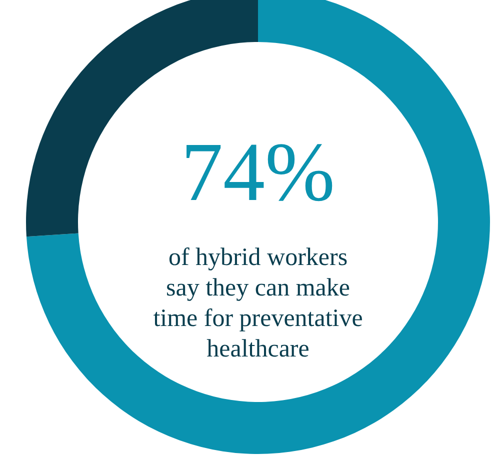 The image size is (493, 470). What do you see at coordinates (258, 172) in the screenshot?
I see `text: 74%` at bounding box center [258, 172].